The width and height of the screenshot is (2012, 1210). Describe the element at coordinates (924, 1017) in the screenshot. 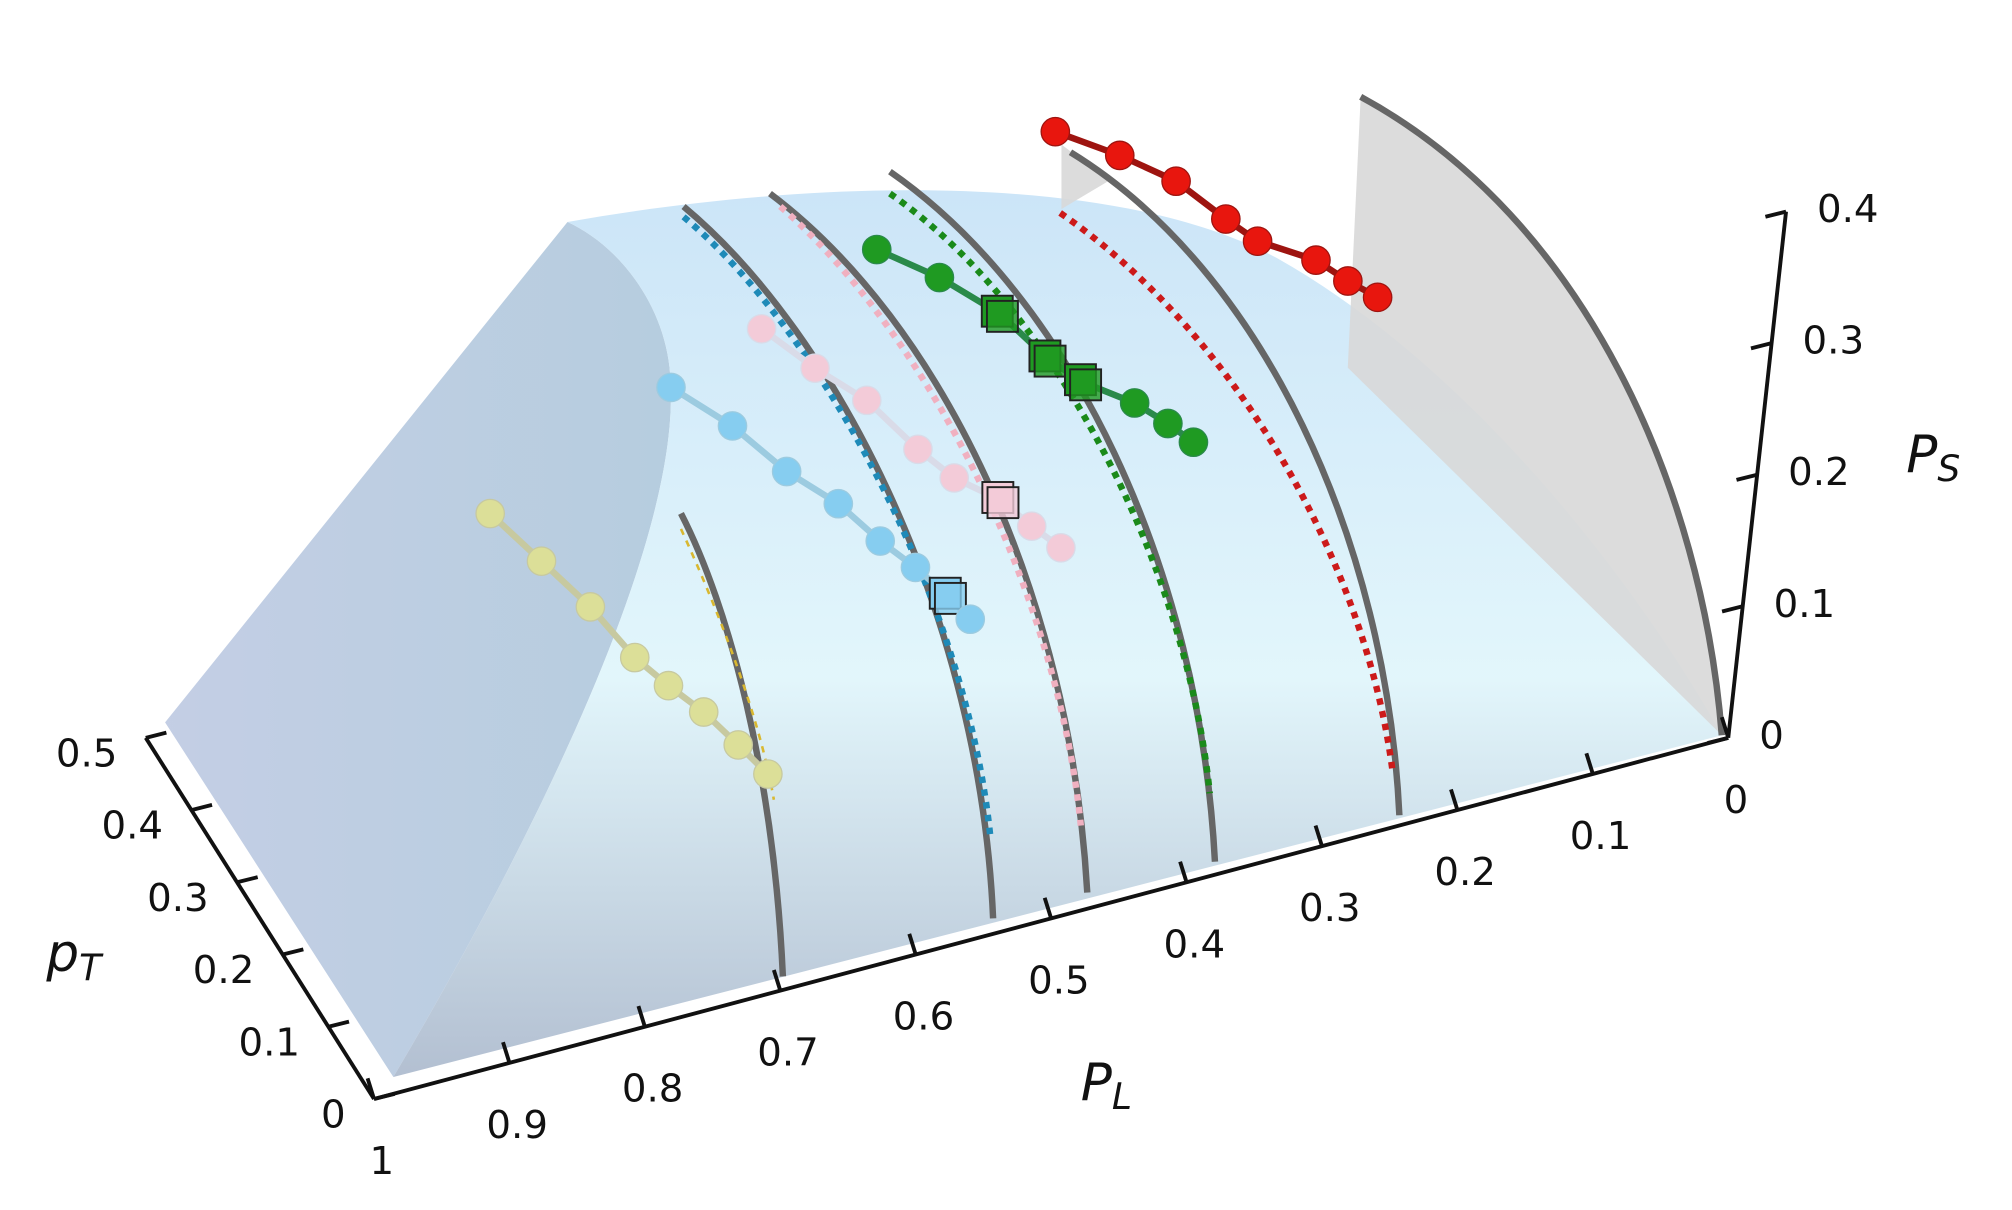

I see `x-tick-label: 0.6` at that location.